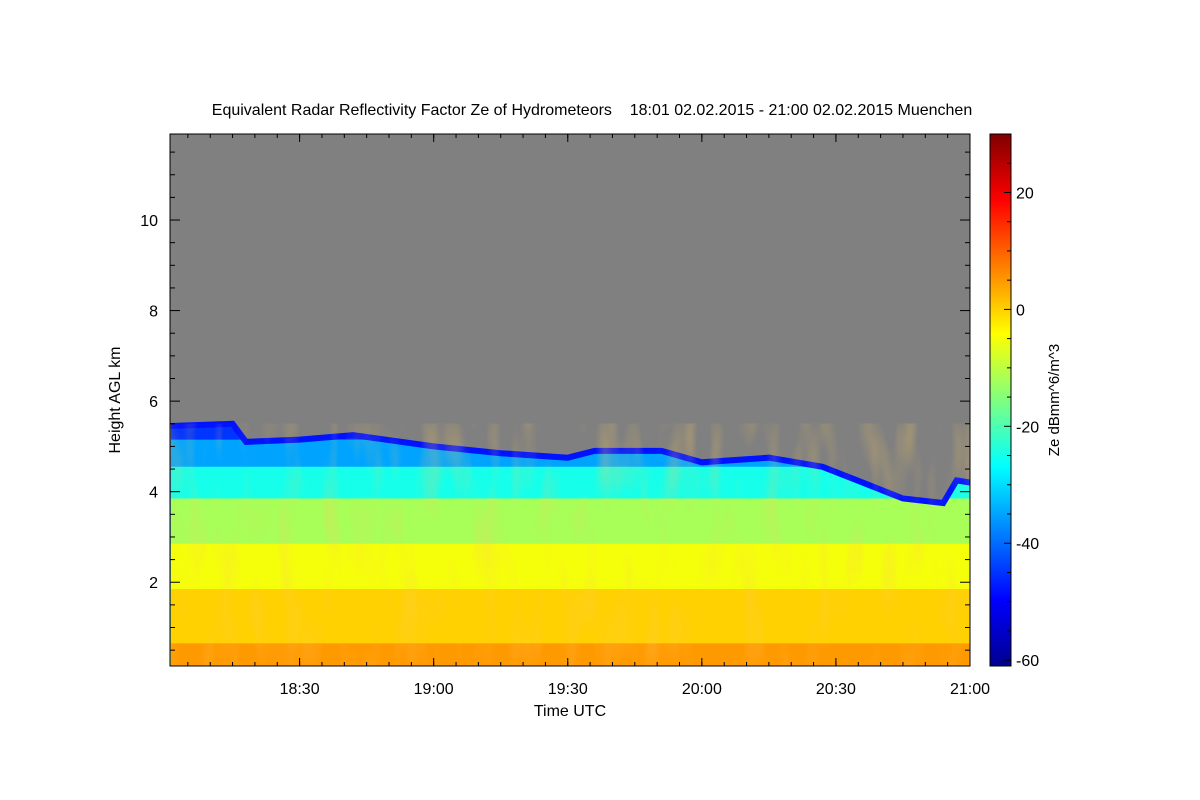 The width and height of the screenshot is (1200, 800). I want to click on colorbar-ticks: 20 0 -20 -40 -60, so click(1021, 416).